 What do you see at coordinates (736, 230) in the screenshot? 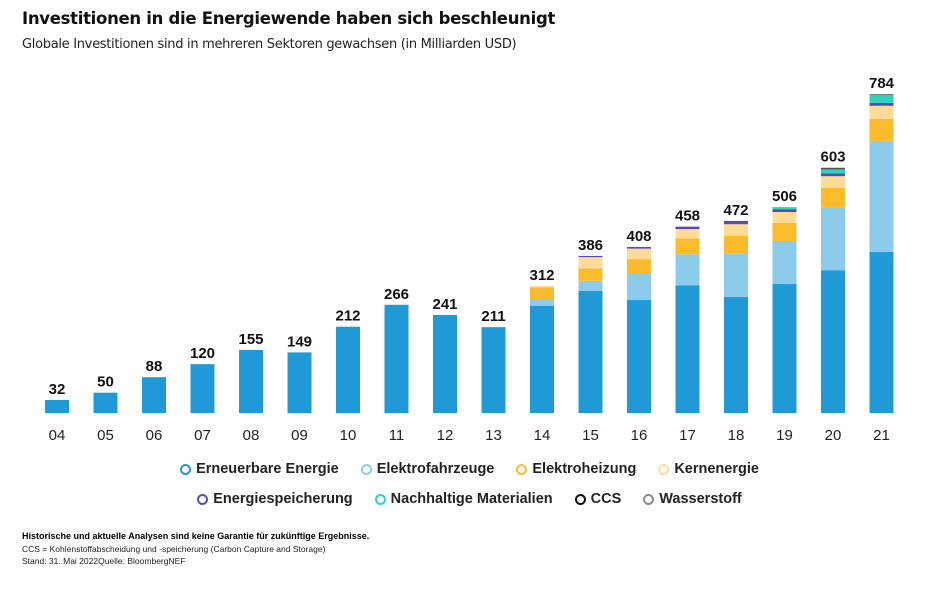
I see `bar-segment-18-kernenergie` at bounding box center [736, 230].